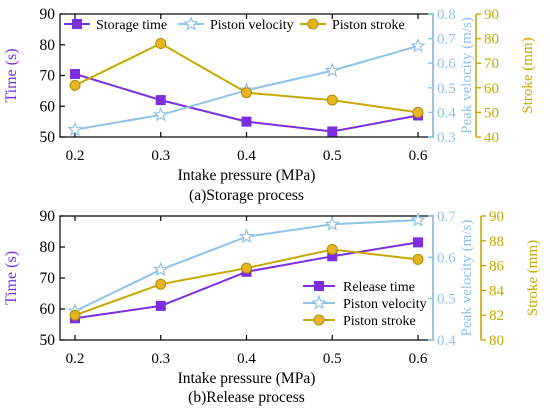 The width and height of the screenshot is (550, 410). What do you see at coordinates (491, 113) in the screenshot?
I see `stroke-tick-label: 50` at bounding box center [491, 113].